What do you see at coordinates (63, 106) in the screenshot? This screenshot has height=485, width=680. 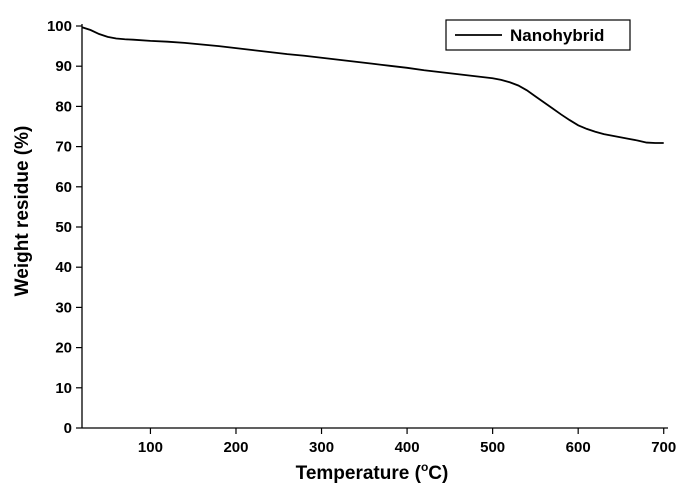 I see `y-tick-label: 80` at bounding box center [63, 106].